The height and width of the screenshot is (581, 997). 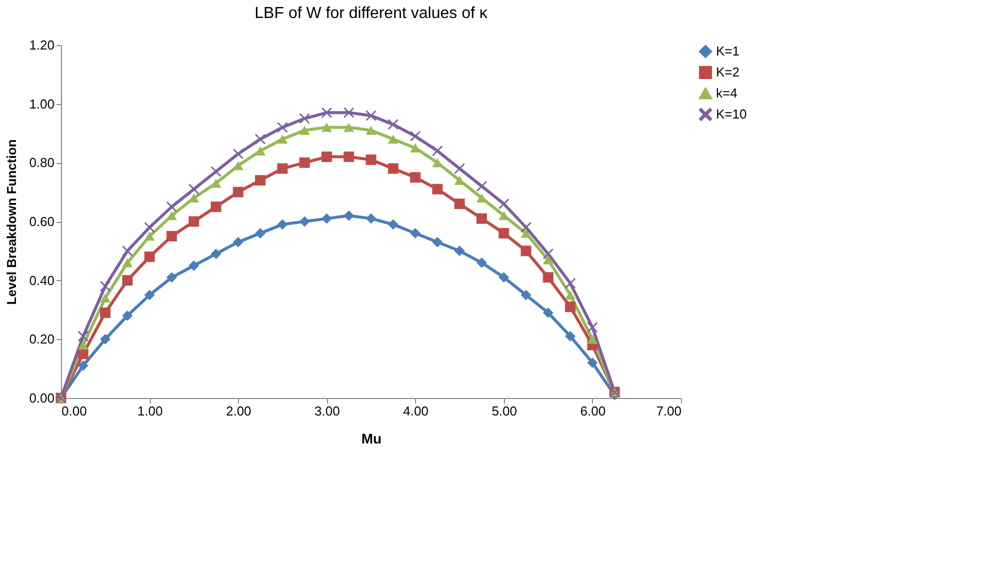 I want to click on legend-label: K=10, so click(x=731, y=114).